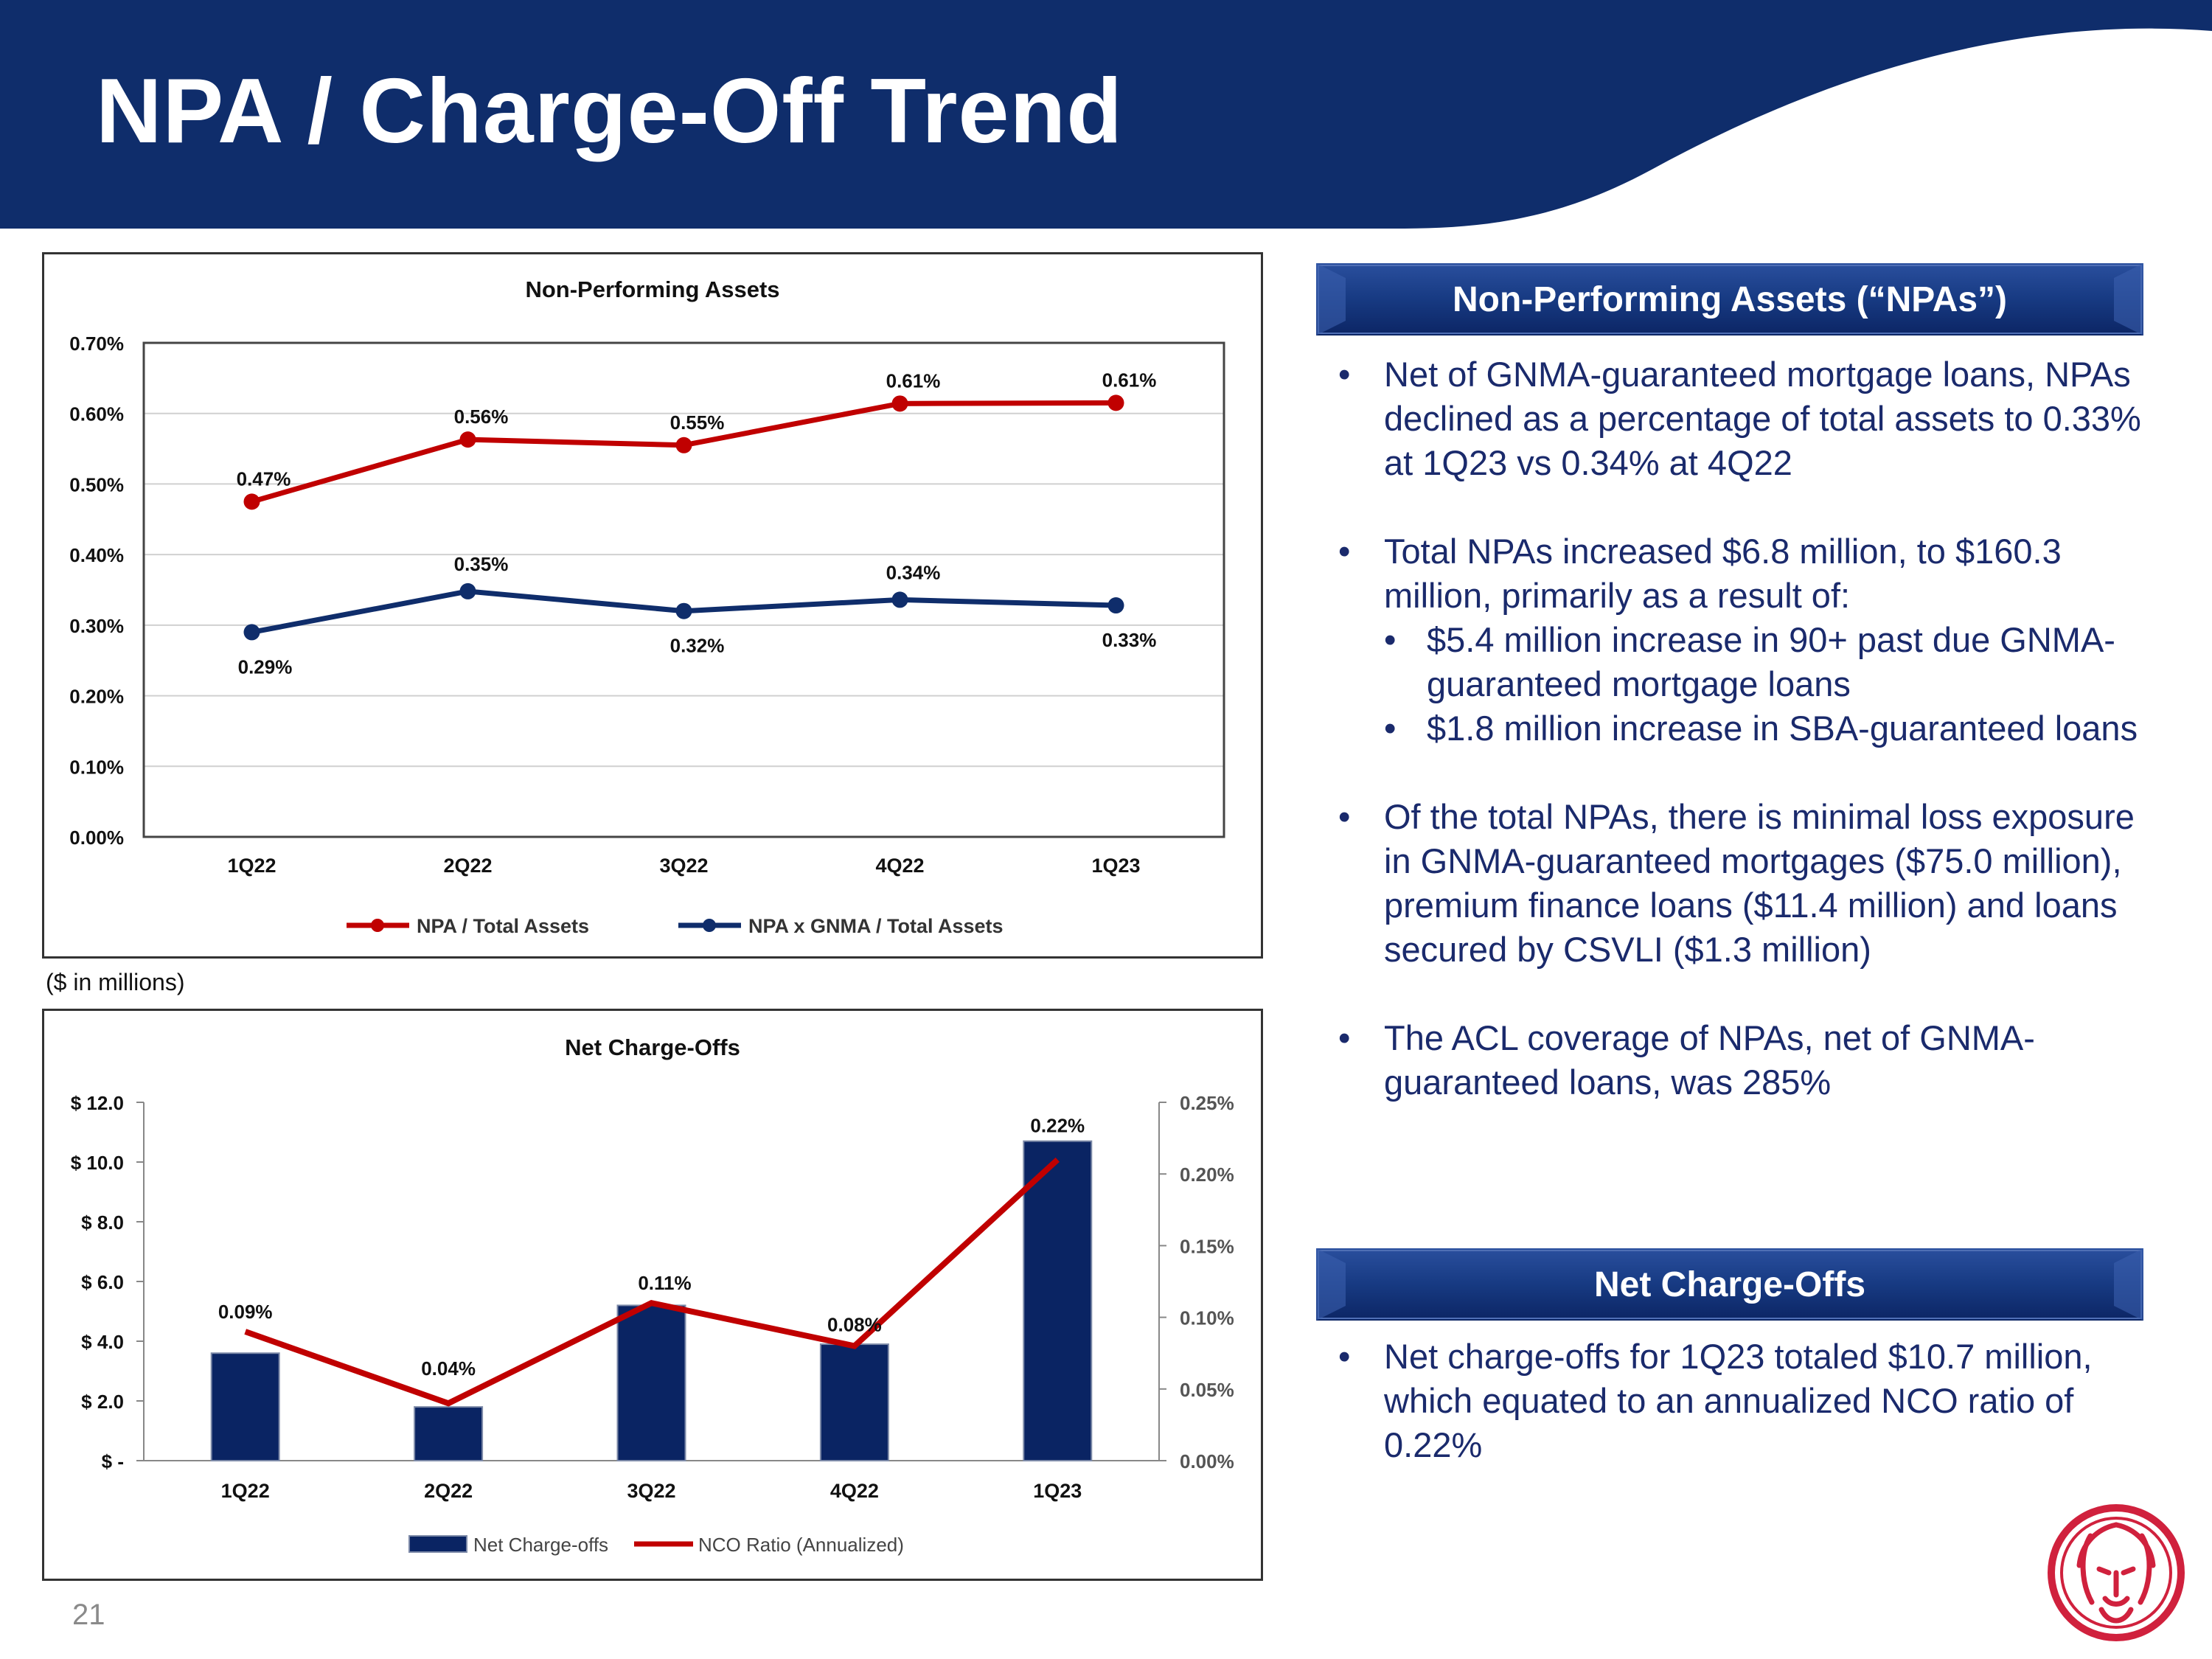 The width and height of the screenshot is (2212, 1659). I want to click on npa-section-title: Non-Performing Assets (“NPAs”), so click(1730, 299).